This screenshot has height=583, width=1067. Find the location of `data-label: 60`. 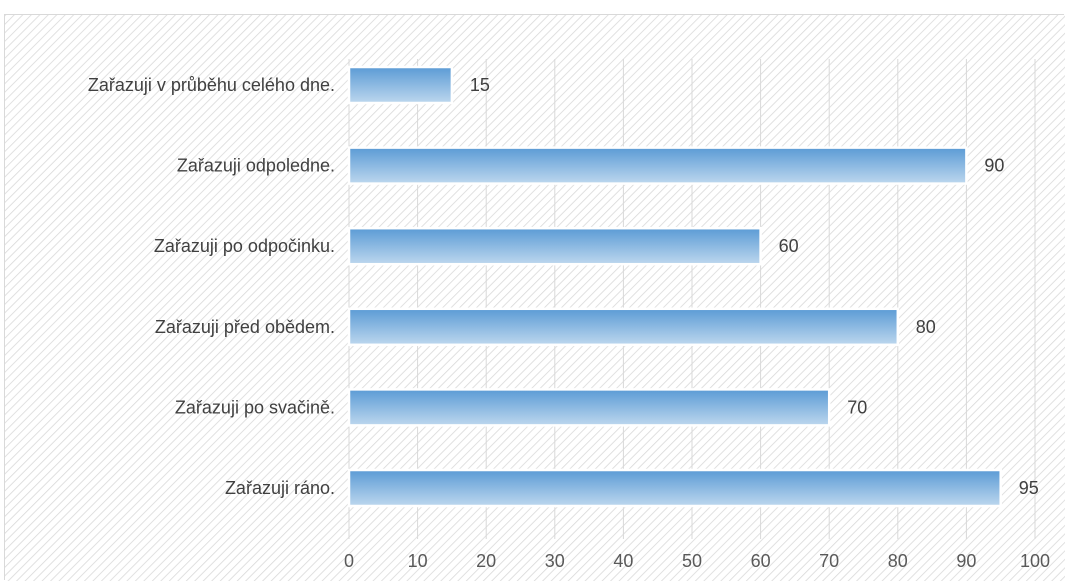

data-label: 60 is located at coordinates (789, 246).